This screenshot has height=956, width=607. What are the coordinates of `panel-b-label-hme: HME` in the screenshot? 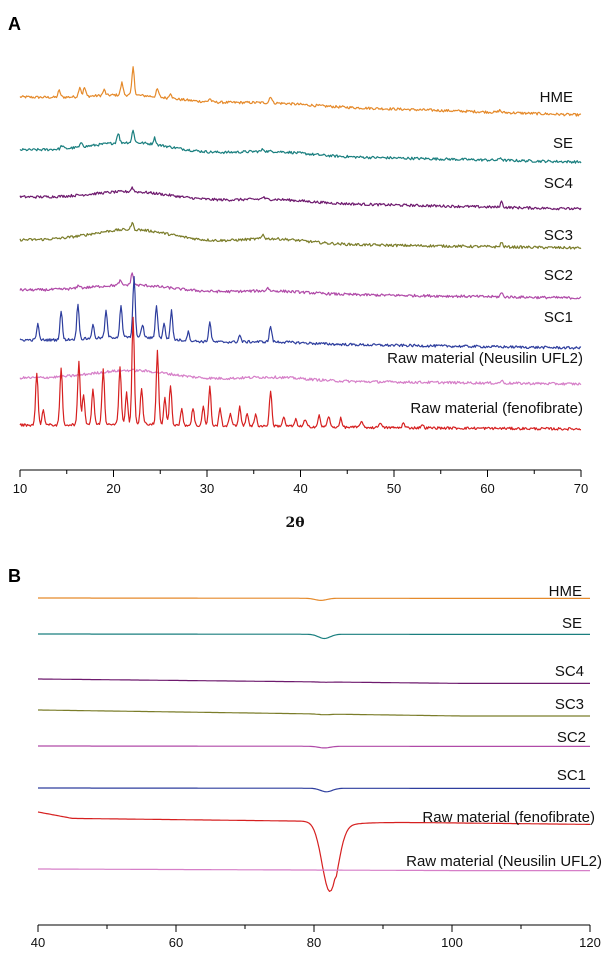 It's located at (565, 591).